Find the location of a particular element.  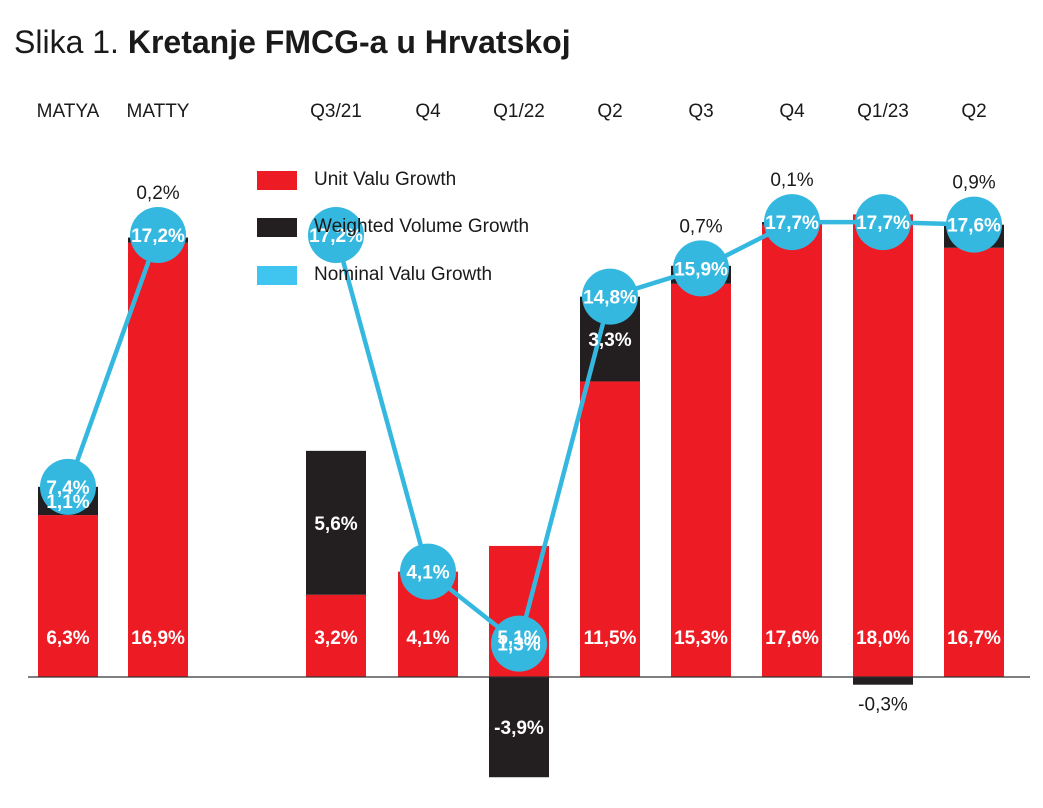

nominal-data-label: 17,6% is located at coordinates (974, 226).